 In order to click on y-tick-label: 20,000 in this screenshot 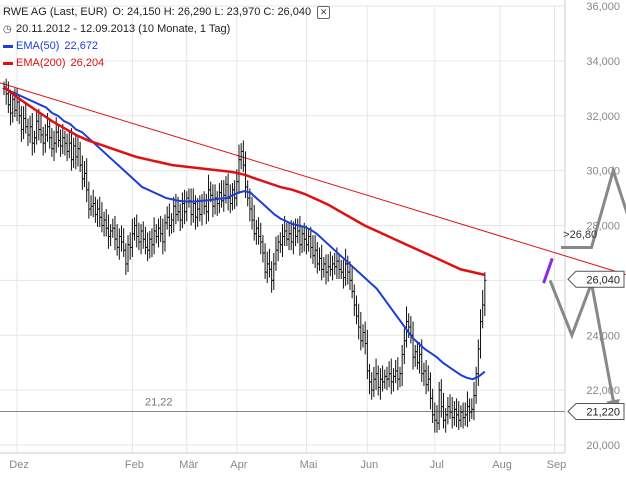, I will do `click(603, 446)`.